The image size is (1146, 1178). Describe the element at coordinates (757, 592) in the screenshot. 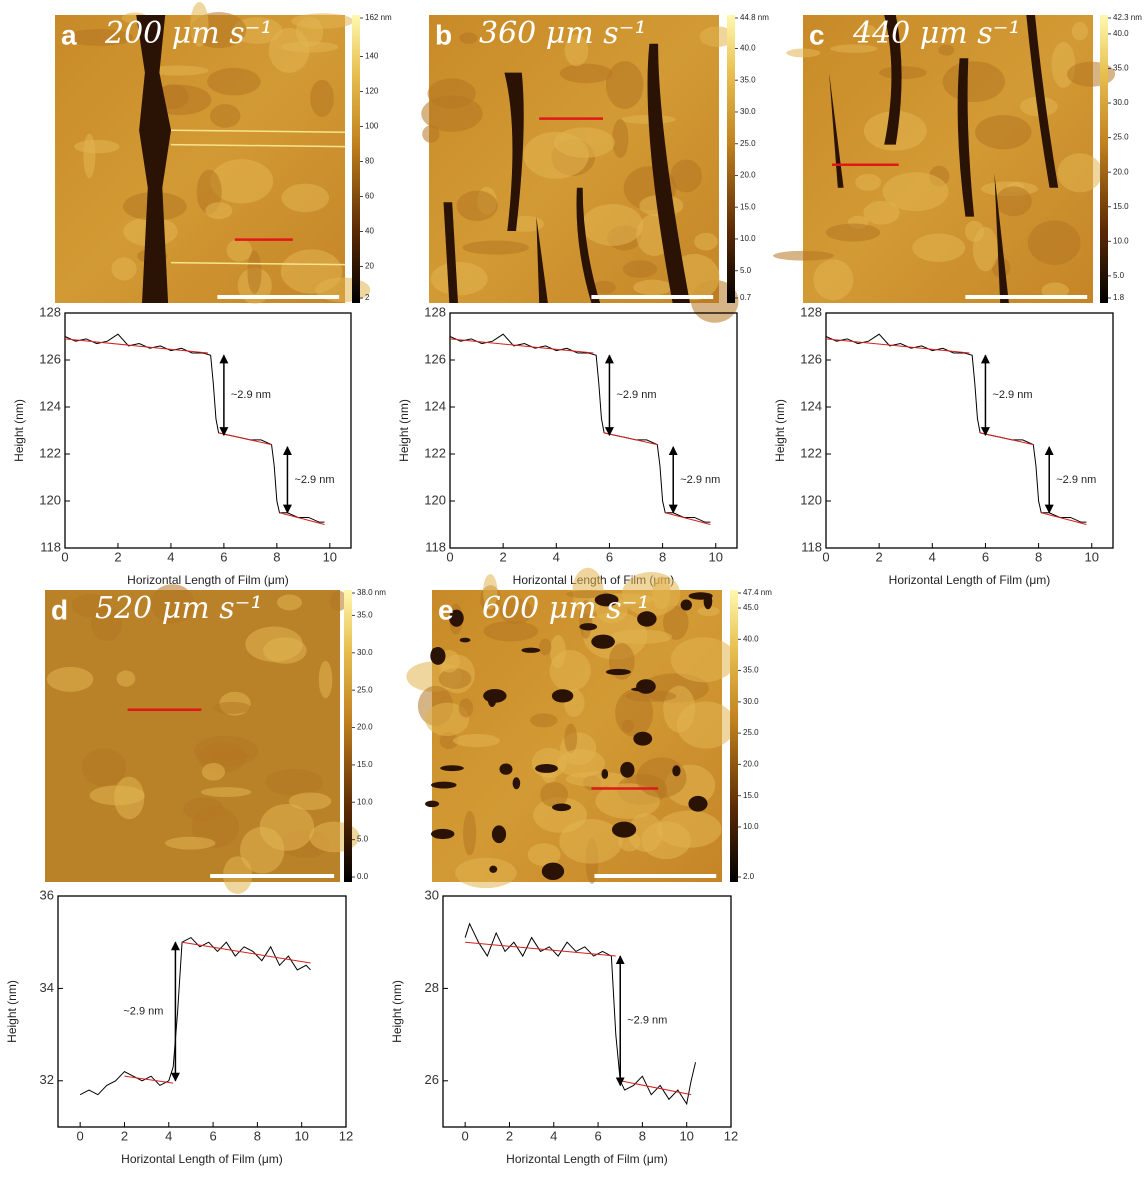

I see `colorbar-tick-label: 47.4 nm` at that location.